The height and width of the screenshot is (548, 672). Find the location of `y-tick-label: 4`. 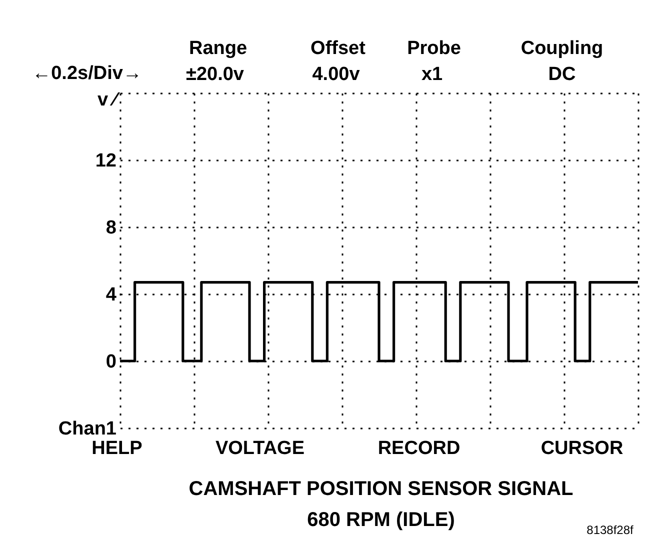

y-tick-label: 4 is located at coordinates (111, 295).